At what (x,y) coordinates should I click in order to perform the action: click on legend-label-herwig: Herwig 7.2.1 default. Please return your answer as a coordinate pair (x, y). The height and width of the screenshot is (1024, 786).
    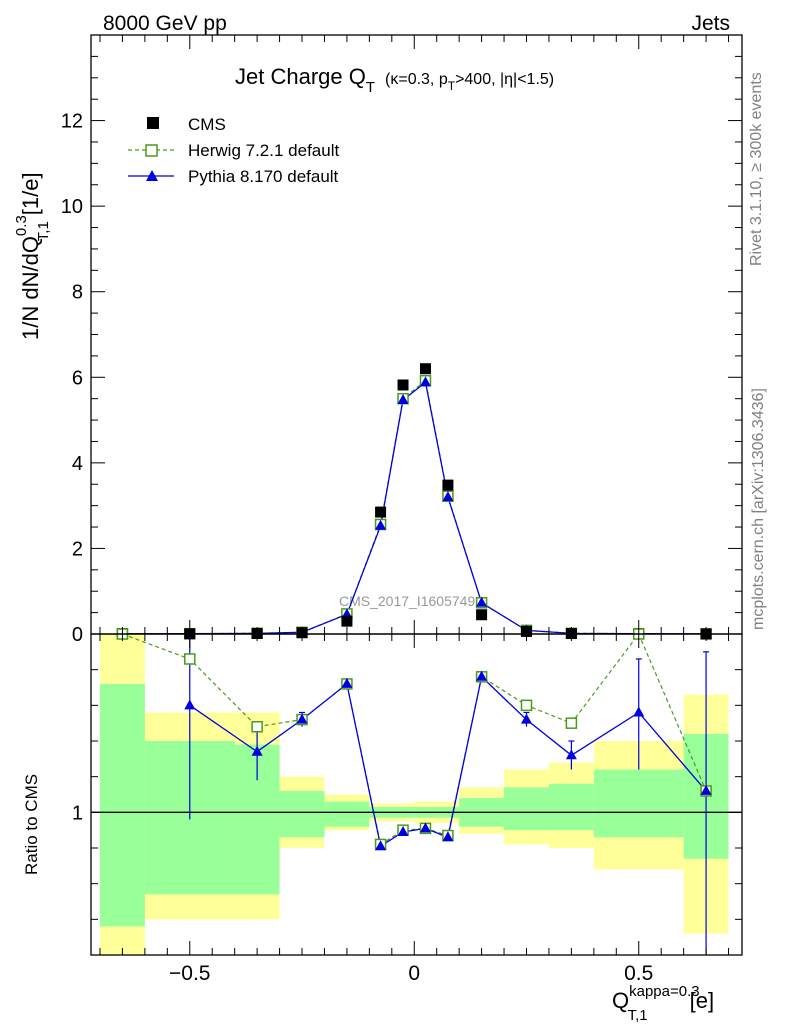
    Looking at the image, I should click on (263, 150).